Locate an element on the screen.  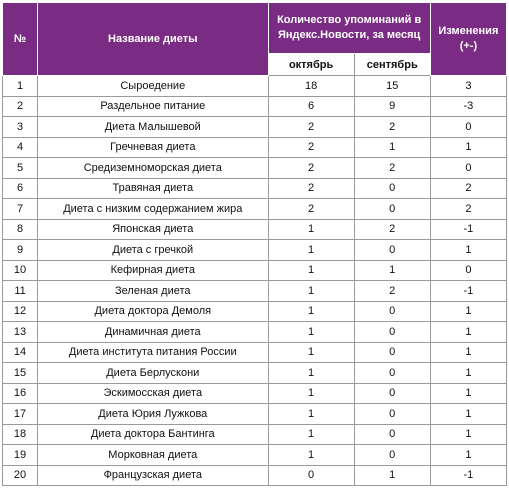
table-row: 9 Диета с гречкой 1 0 1 is located at coordinates (254, 250).